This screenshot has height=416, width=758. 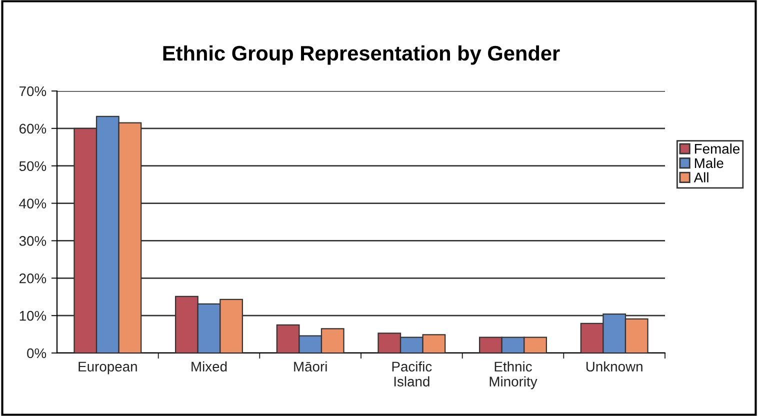 What do you see at coordinates (412, 373) in the screenshot?
I see `x-tick-label: Pacific Island` at bounding box center [412, 373].